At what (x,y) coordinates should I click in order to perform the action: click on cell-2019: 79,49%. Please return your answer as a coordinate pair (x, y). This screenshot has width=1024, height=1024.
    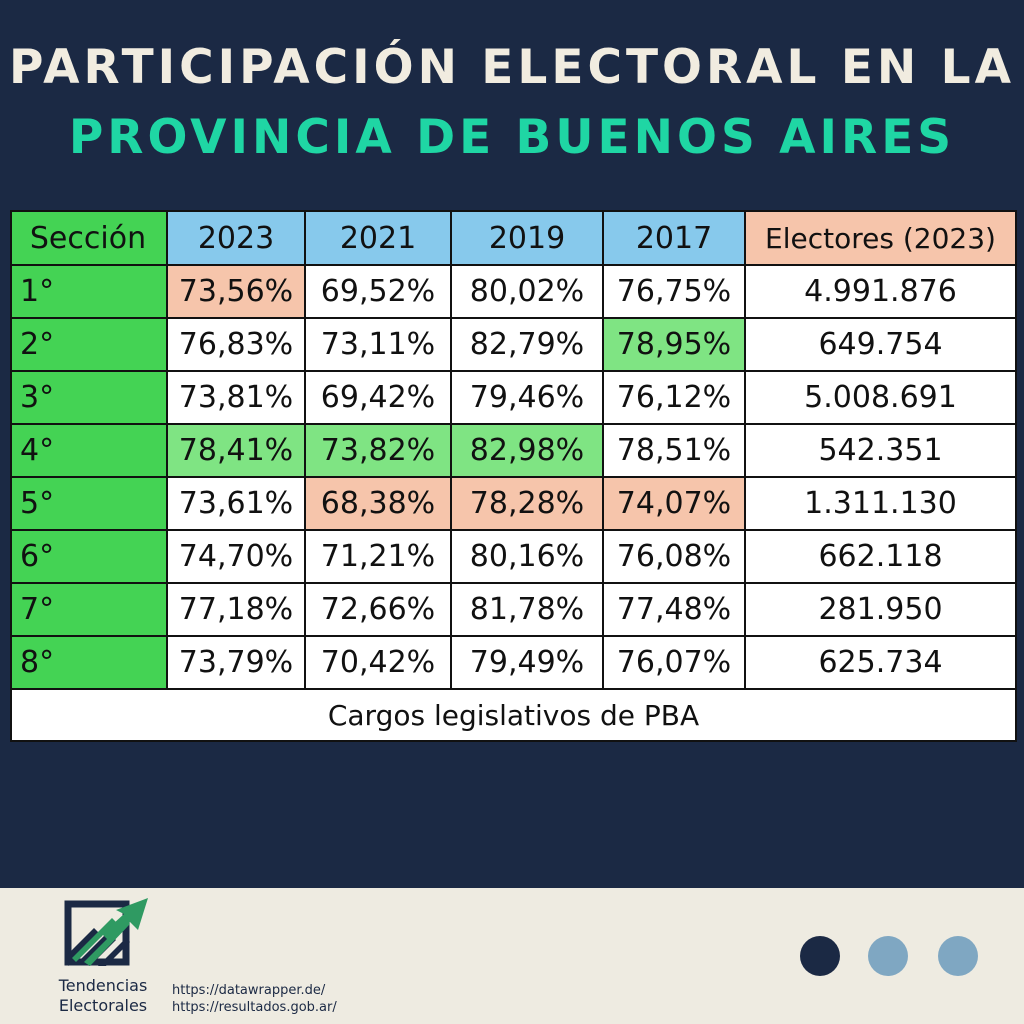
    Looking at the image, I should click on (527, 662).